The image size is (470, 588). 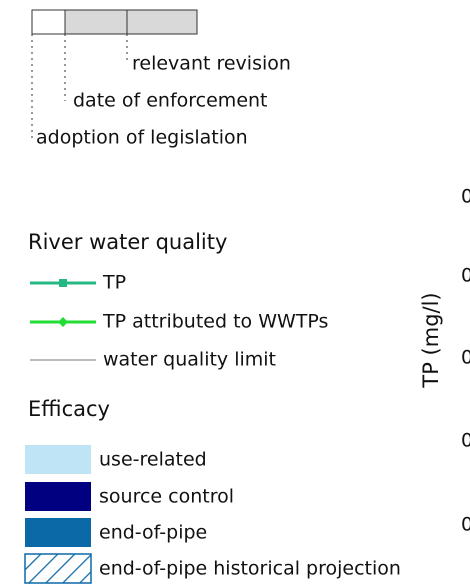 I want to click on key-label: date of enforcement, so click(x=170, y=101).